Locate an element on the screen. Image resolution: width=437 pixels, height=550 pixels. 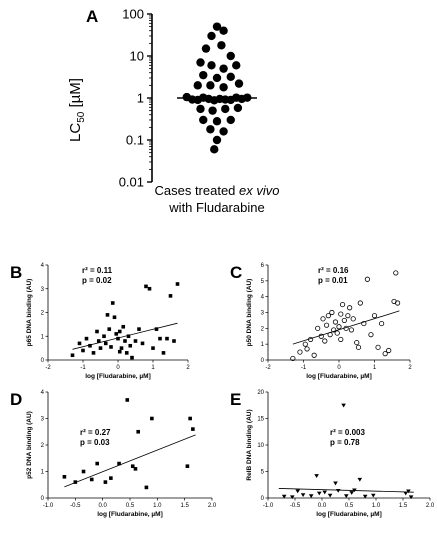
y-tick-label: 3 is located at coordinates (43, 290).